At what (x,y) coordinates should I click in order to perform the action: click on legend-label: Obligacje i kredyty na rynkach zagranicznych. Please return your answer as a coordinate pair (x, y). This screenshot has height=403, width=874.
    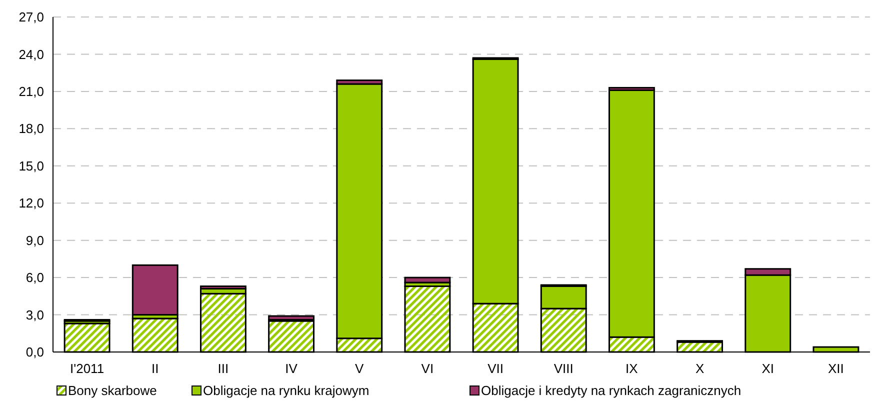
    Looking at the image, I should click on (611, 390).